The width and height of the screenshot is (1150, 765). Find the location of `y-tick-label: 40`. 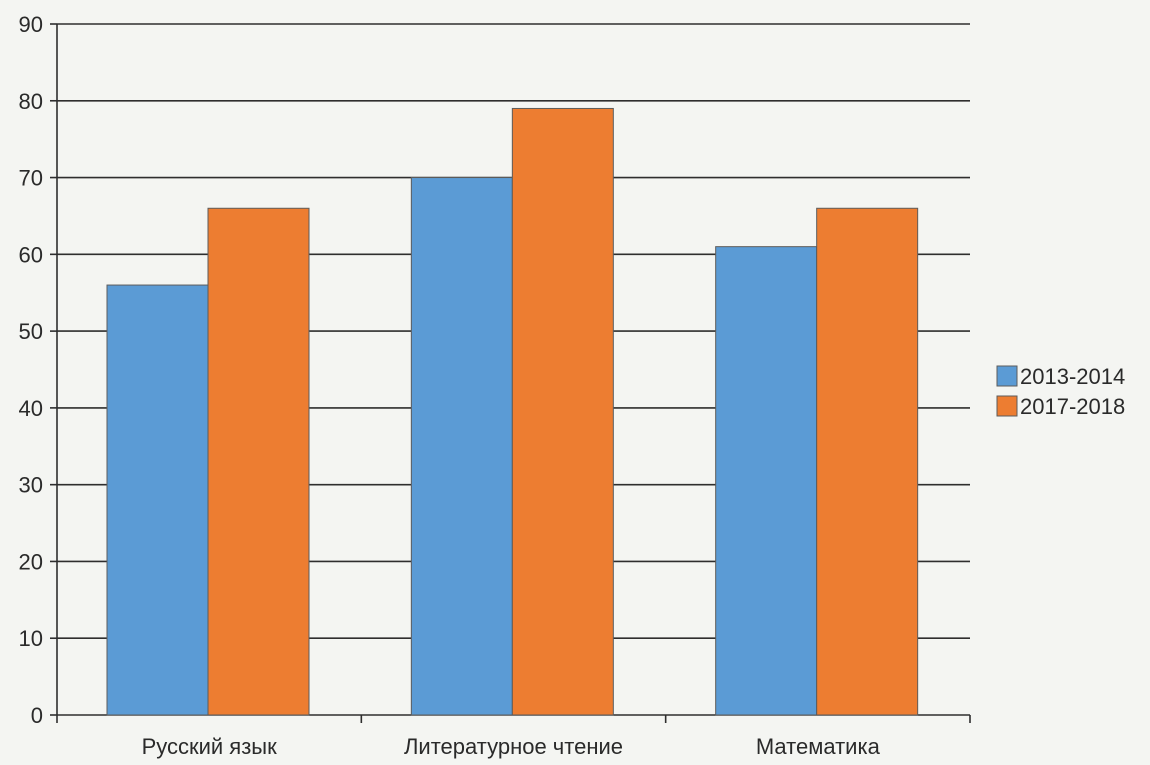

y-tick-label: 40 is located at coordinates (31, 408).